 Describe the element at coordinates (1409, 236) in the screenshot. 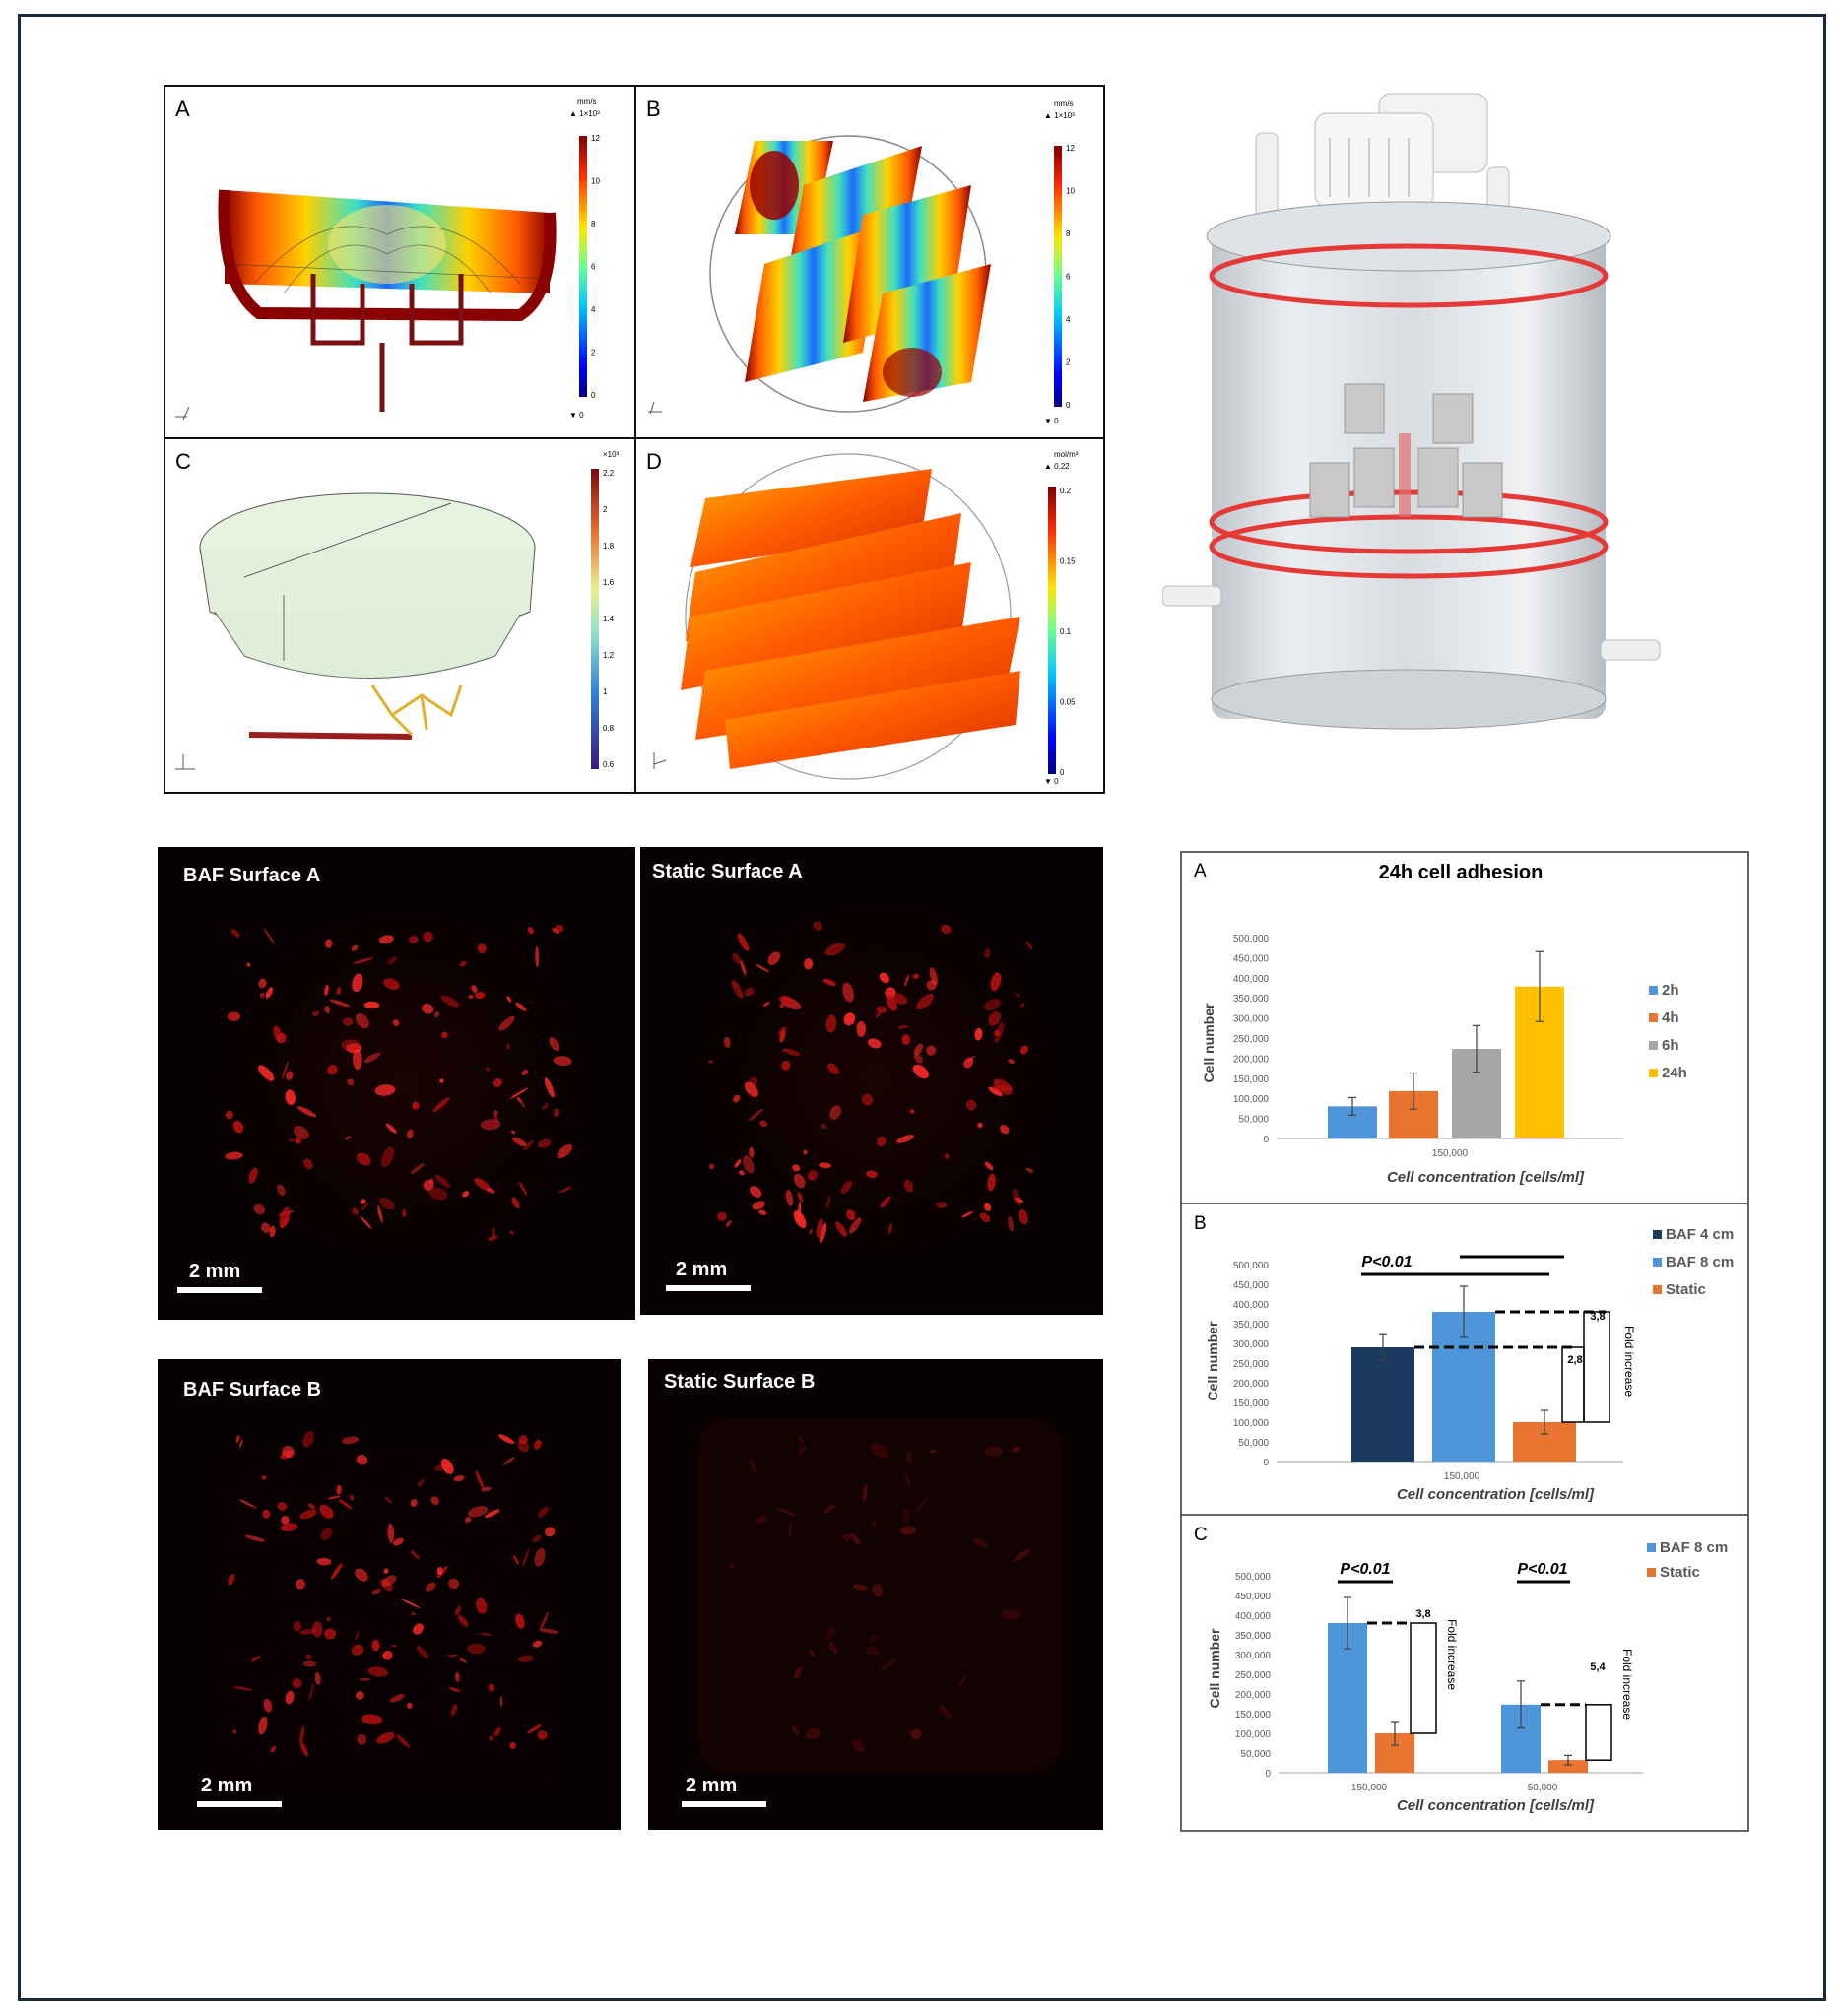

I see `vessel-lid` at that location.